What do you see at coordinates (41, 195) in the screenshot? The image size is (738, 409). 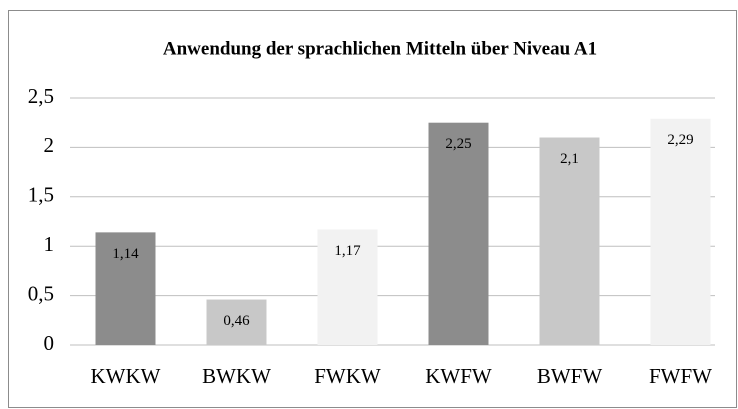 I see `y-tick-label: 1,5` at bounding box center [41, 195].